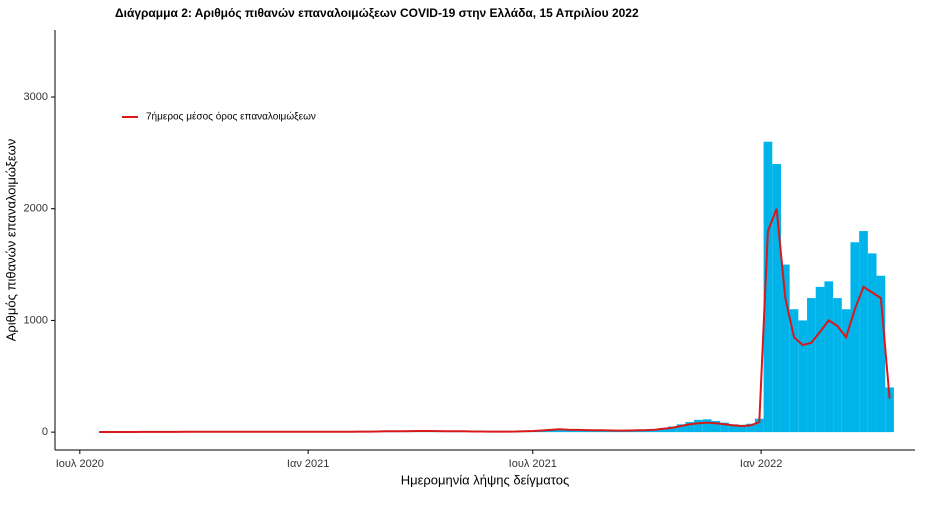 Image resolution: width=948 pixels, height=508 pixels. Describe the element at coordinates (308, 464) in the screenshot. I see `x-tick-label: Ιαν 2021` at that location.